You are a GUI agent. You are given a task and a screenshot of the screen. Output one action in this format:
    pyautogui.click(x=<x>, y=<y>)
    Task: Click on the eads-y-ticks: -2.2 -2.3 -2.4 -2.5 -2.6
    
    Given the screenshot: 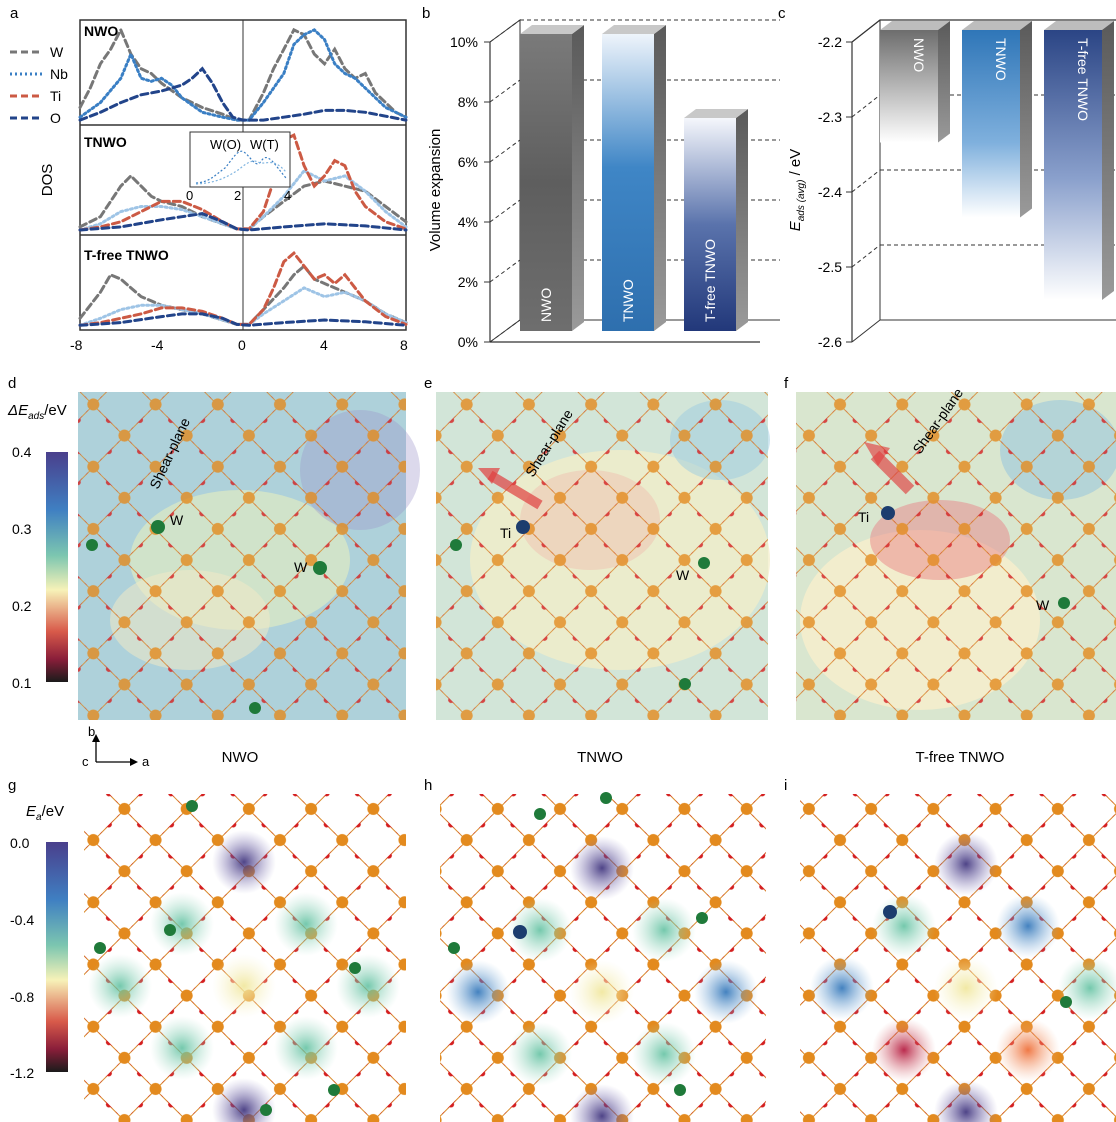 What is the action you would take?
    pyautogui.click(x=835, y=192)
    